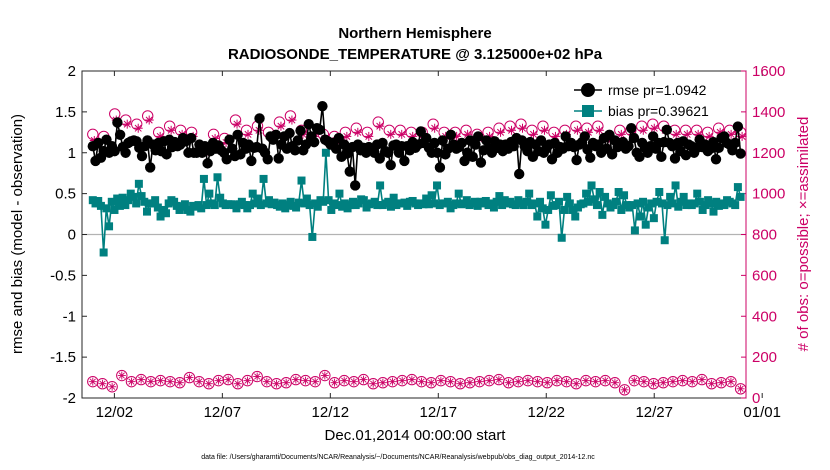 The image size is (830, 470). I want to click on legend: rmse pr=1.0942 bias pr=0.39621, so click(641, 100).